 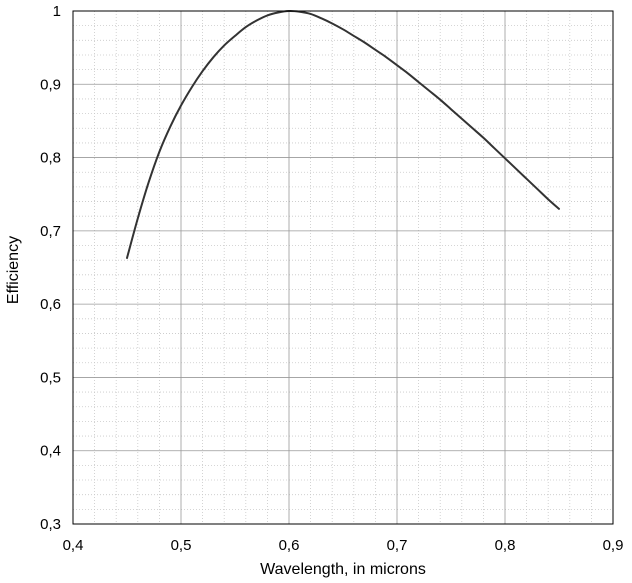 What do you see at coordinates (50, 304) in the screenshot?
I see `y-tick-label: 0,6` at bounding box center [50, 304].